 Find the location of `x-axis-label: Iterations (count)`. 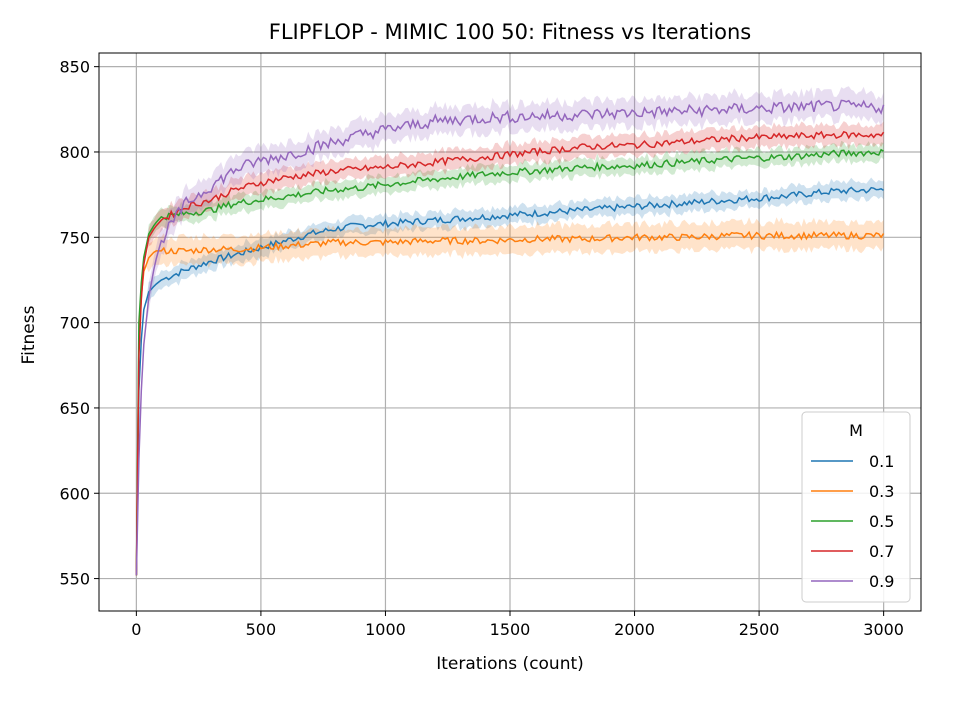

x-axis-label: Iterations (count) is located at coordinates (510, 664).